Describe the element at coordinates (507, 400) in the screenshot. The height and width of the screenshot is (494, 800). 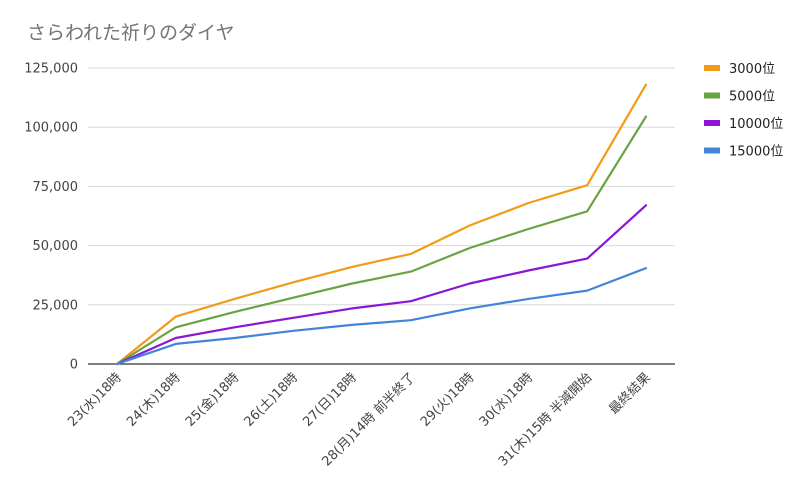
I see `x-tick-label: 30(水)18時` at that location.